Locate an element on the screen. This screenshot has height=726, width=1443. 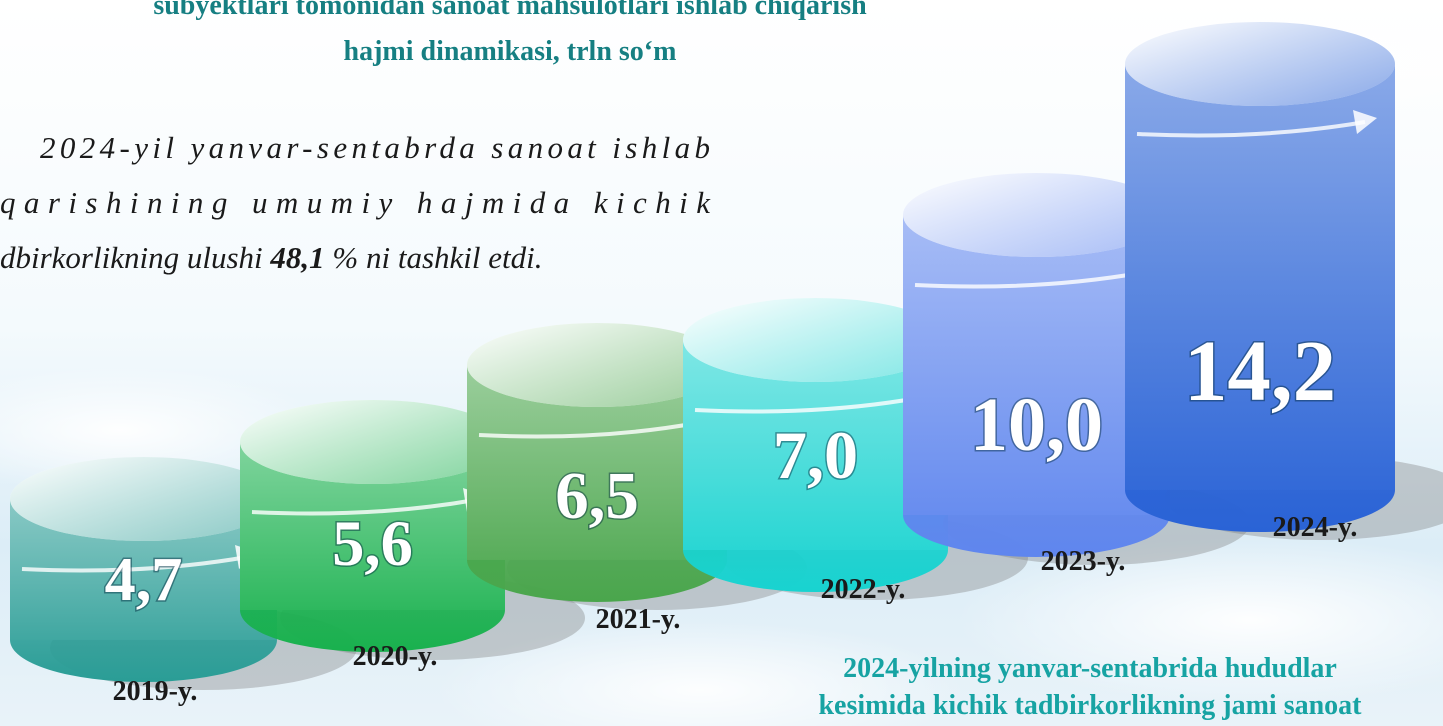
x-tick-label: 2023-y. is located at coordinates (1083, 561).